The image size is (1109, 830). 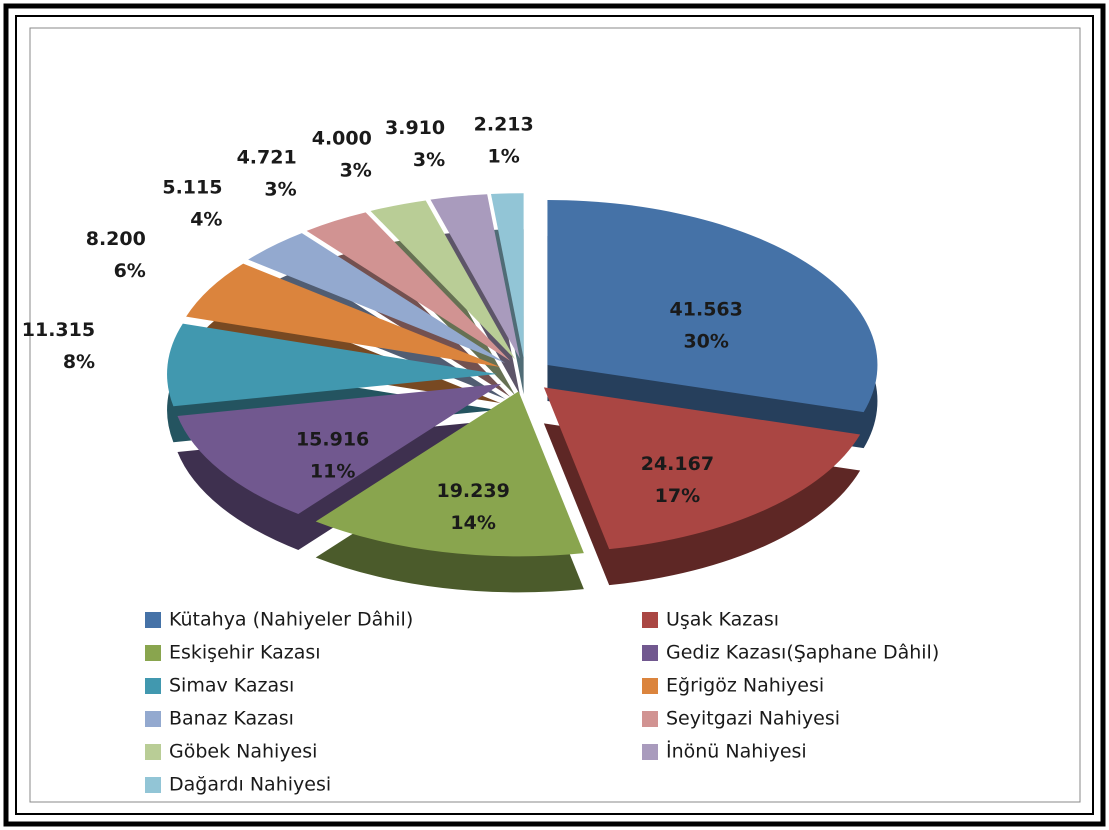 I want to click on value-label: 4.721, so click(x=267, y=158).